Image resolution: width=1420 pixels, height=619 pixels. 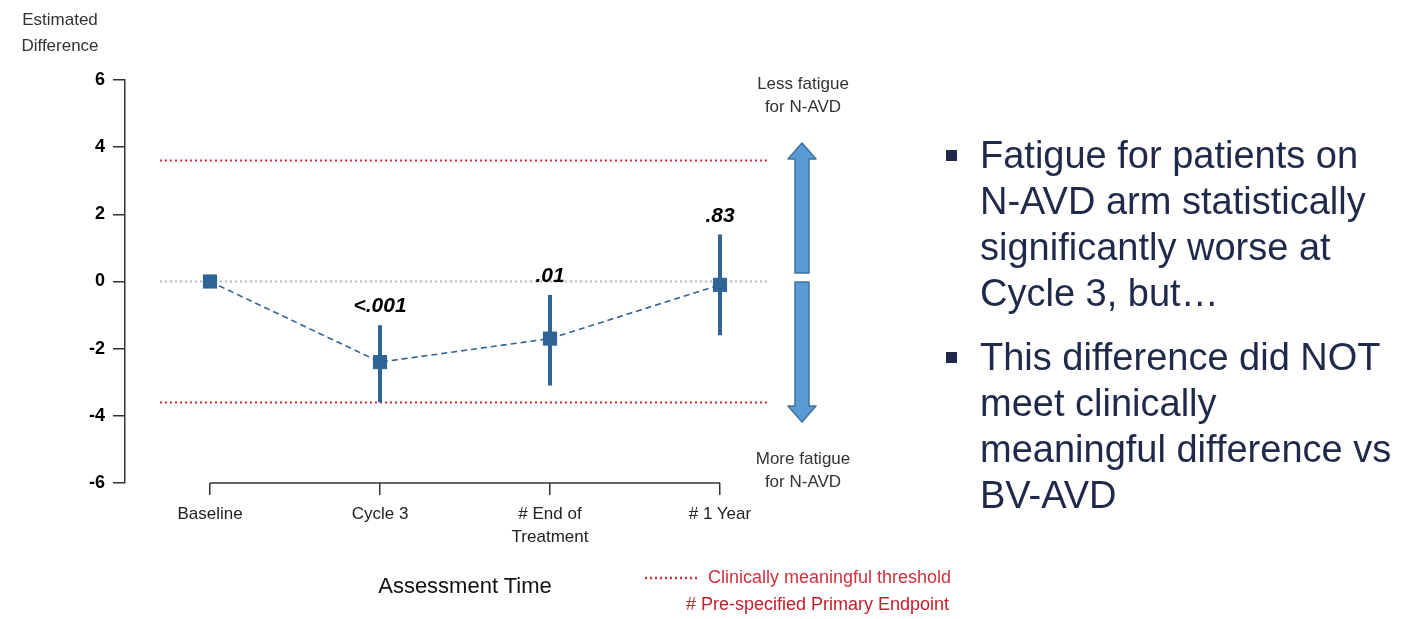 I want to click on annotation: <.001, so click(x=380, y=305).